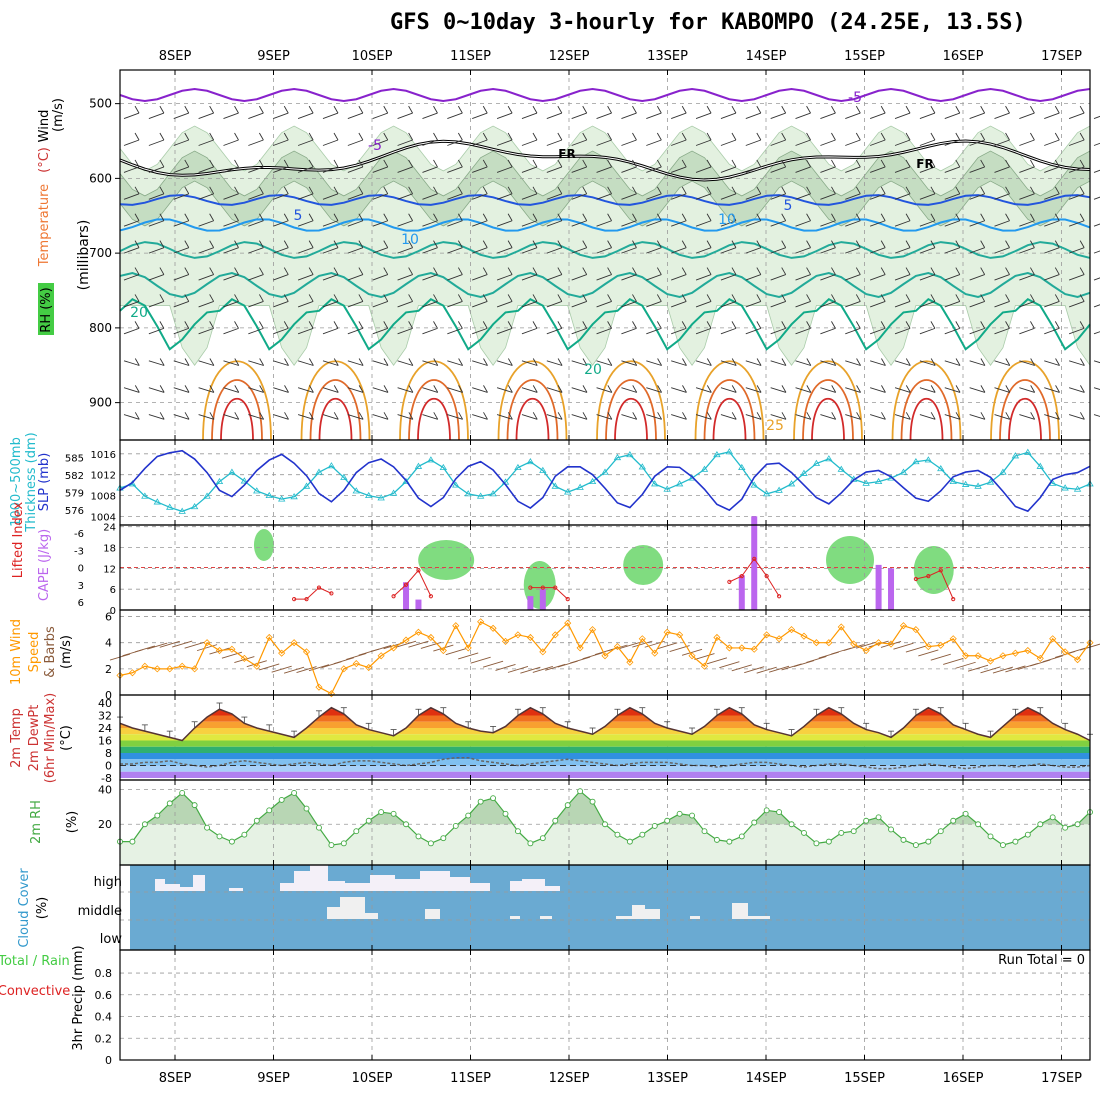  I want to click on precip-tick-label: 0.8, so click(104, 973).